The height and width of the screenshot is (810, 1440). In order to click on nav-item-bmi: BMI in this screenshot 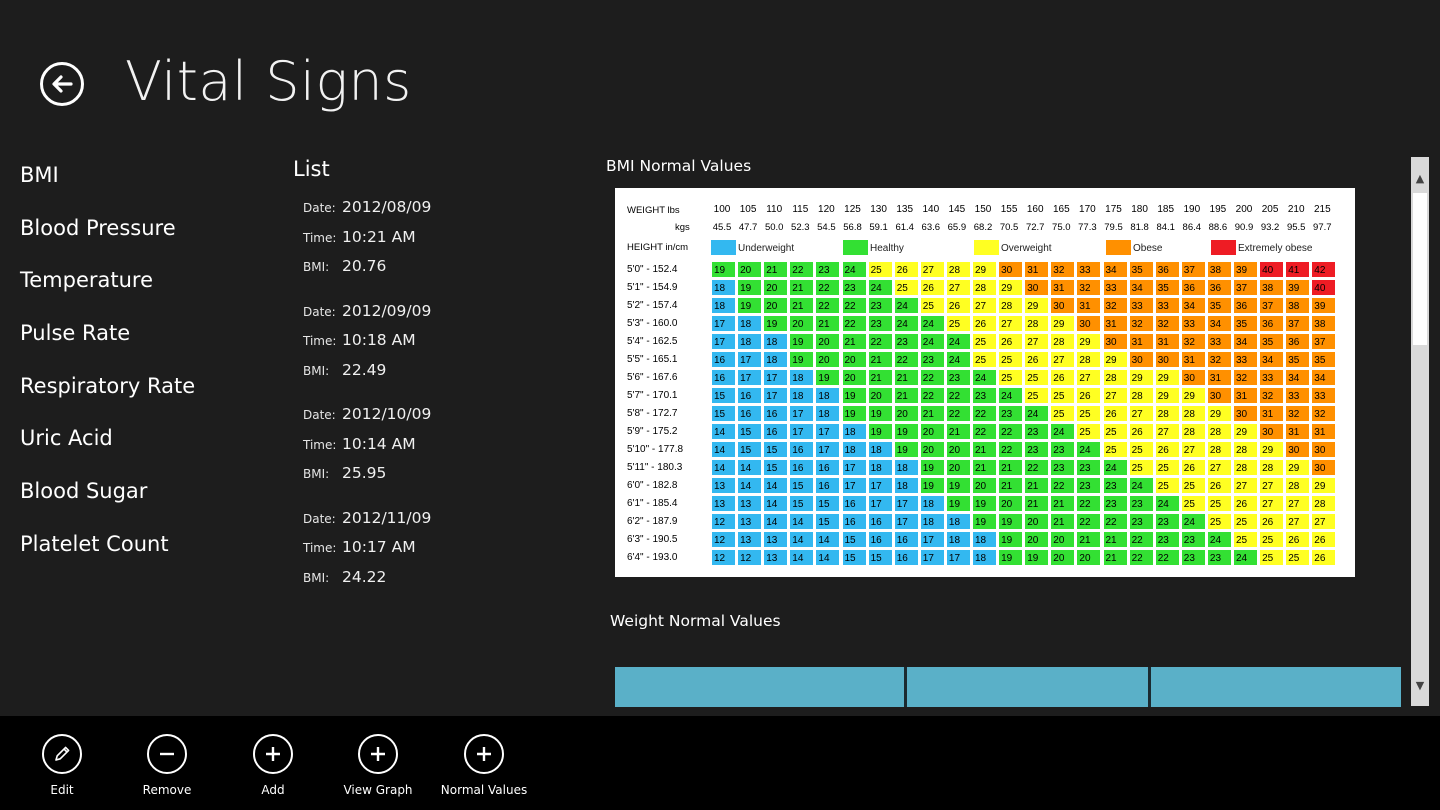, I will do `click(39, 175)`.